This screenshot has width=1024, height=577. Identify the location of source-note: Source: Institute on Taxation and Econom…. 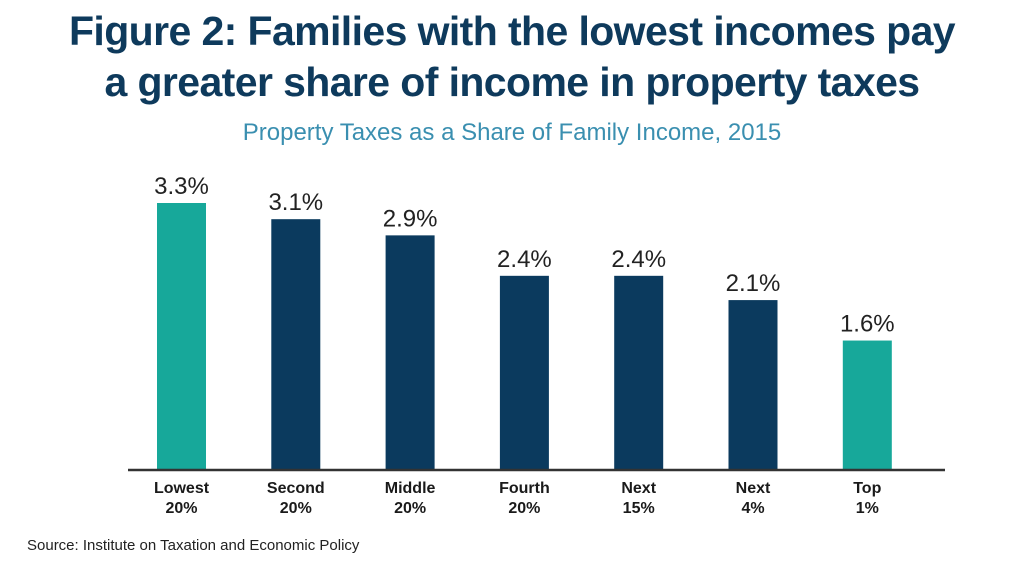
(193, 545).